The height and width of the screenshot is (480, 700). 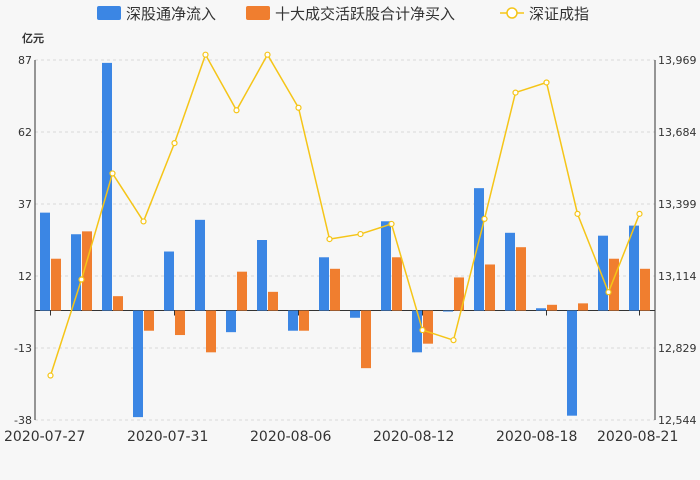 I want to click on y-right-tick: 12,829, so click(x=677, y=348).